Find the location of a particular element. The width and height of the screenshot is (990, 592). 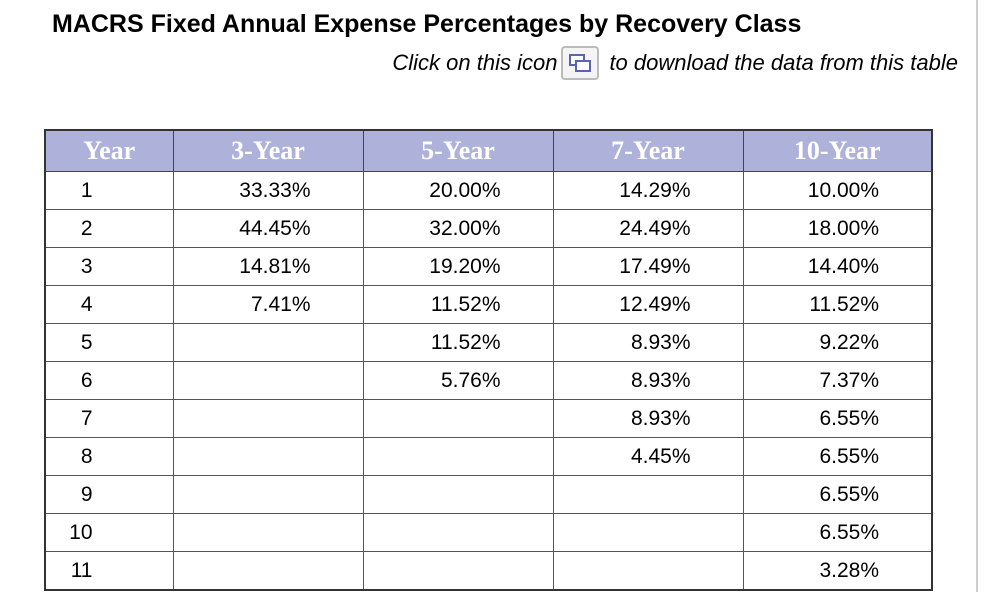

column-header: 5-Year is located at coordinates (458, 150).